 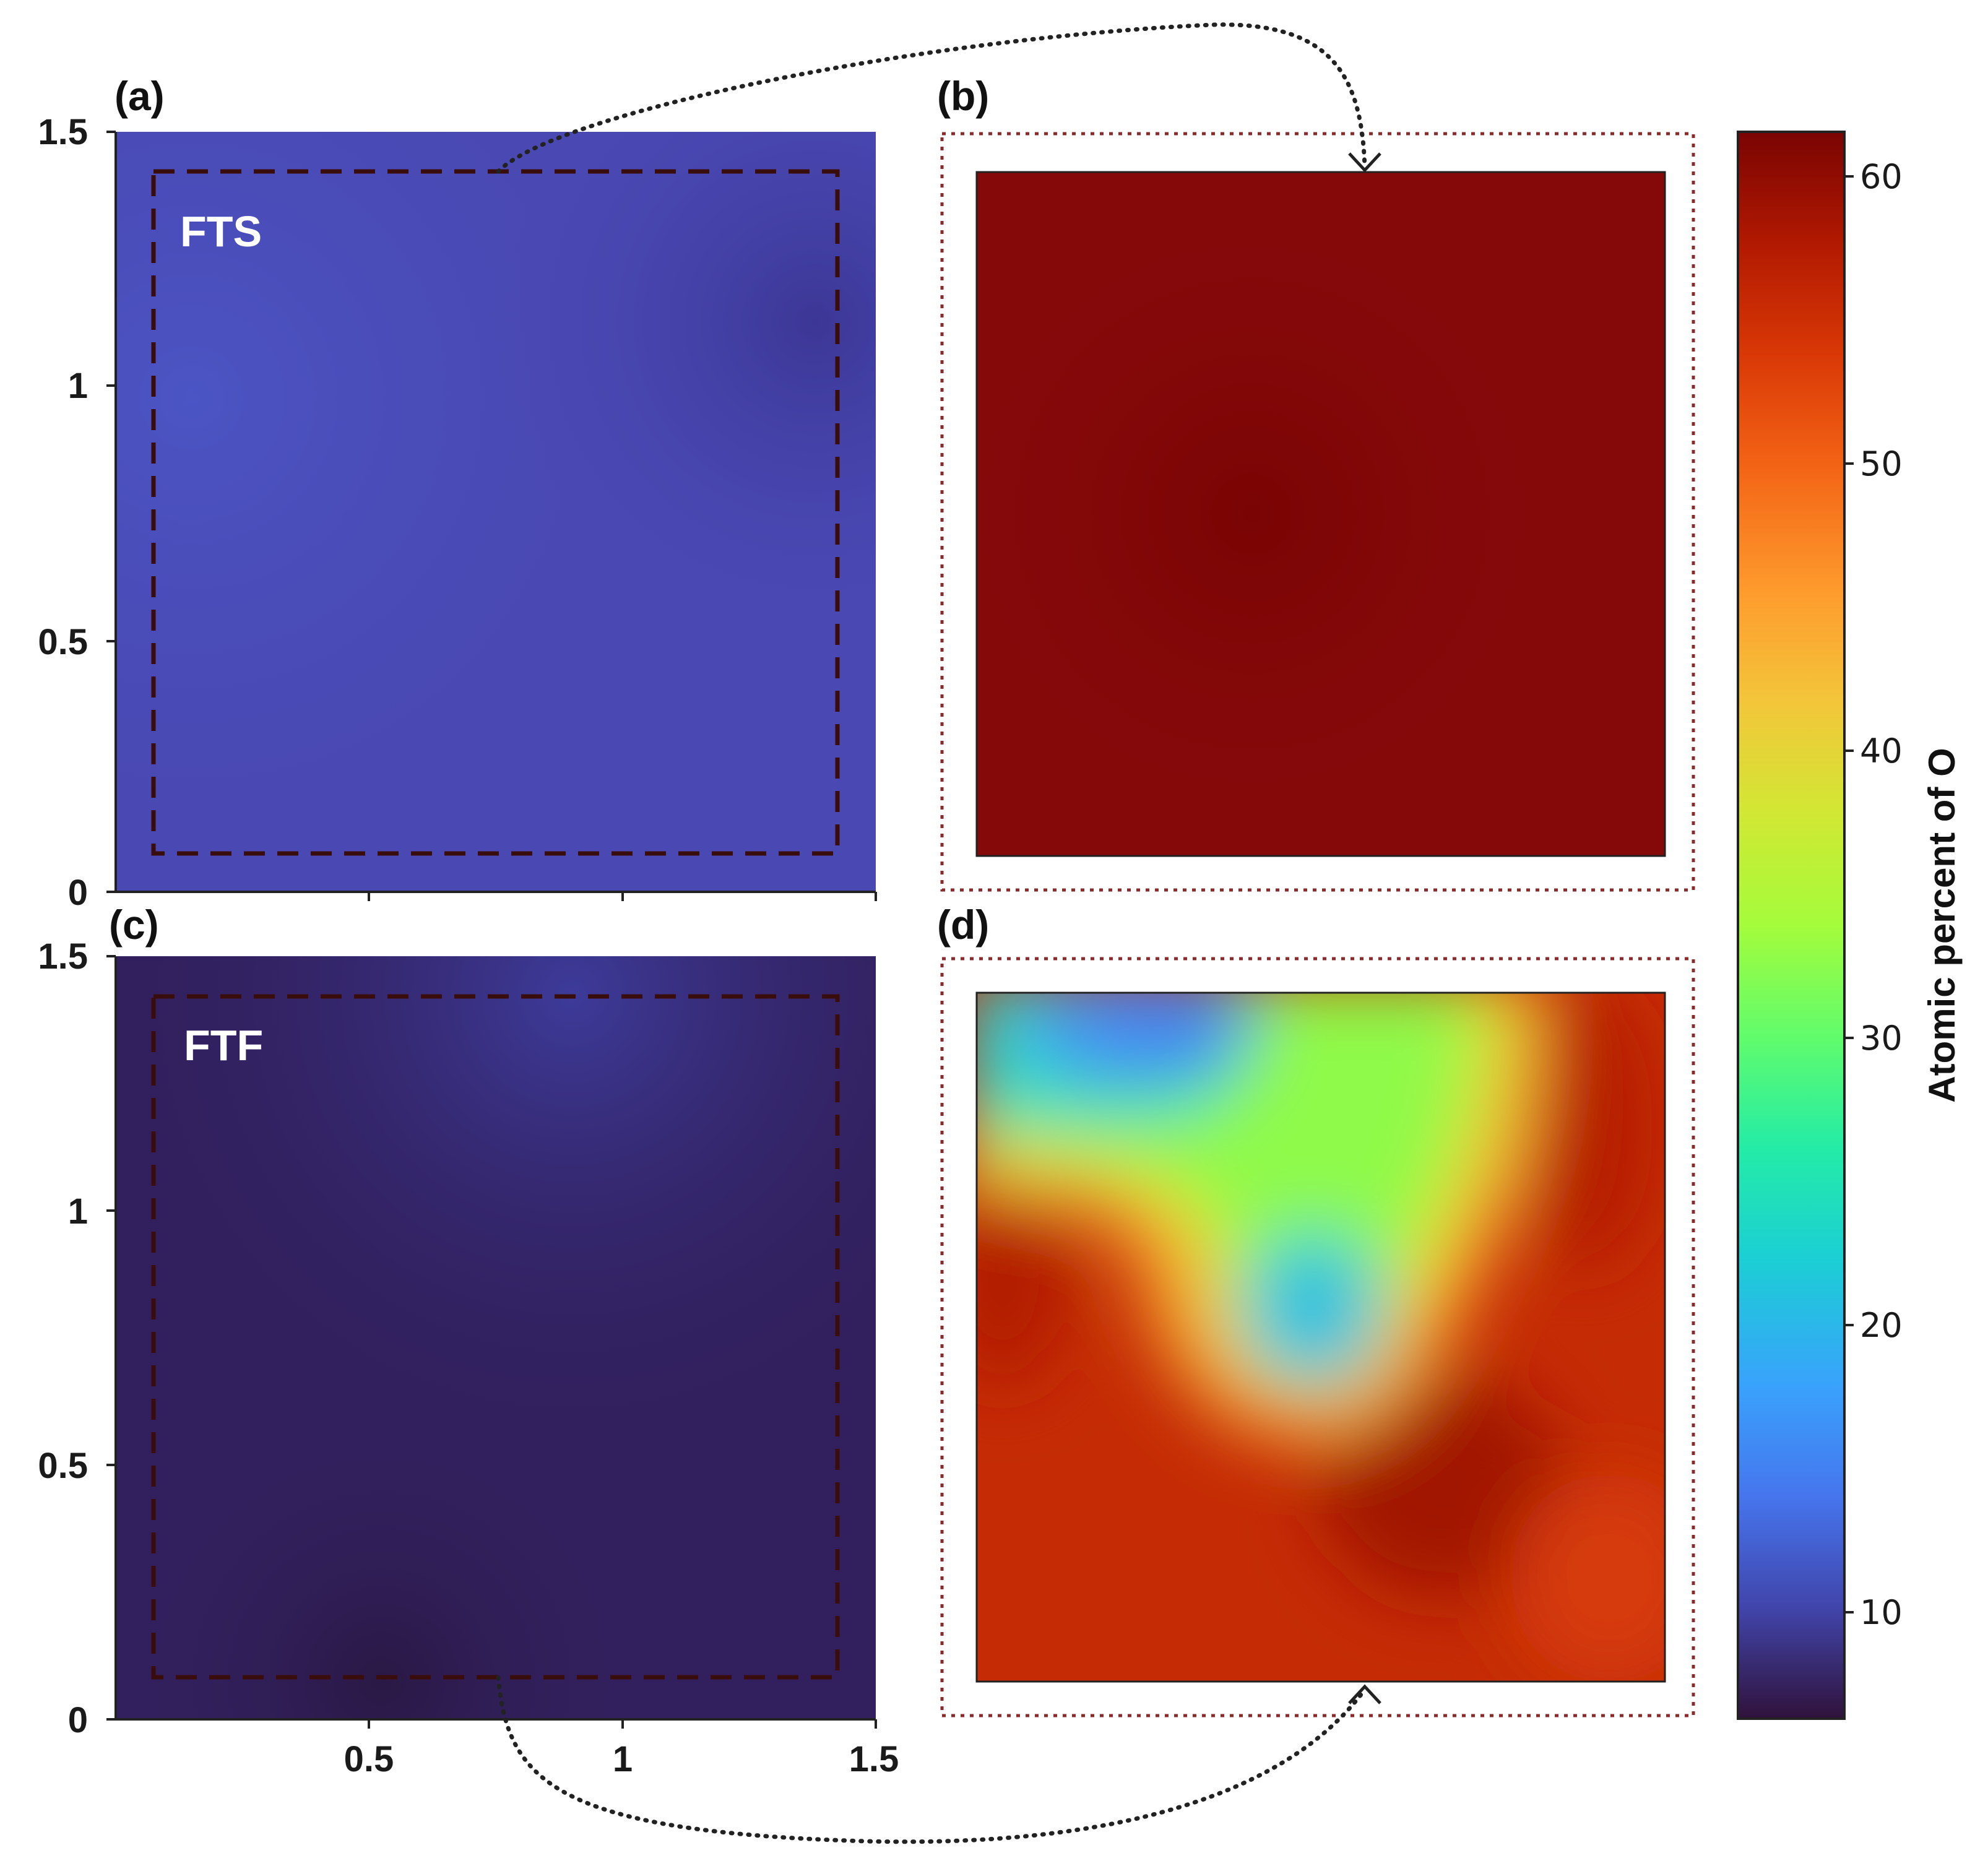 I want to click on colorbar-bar, so click(x=1792, y=926).